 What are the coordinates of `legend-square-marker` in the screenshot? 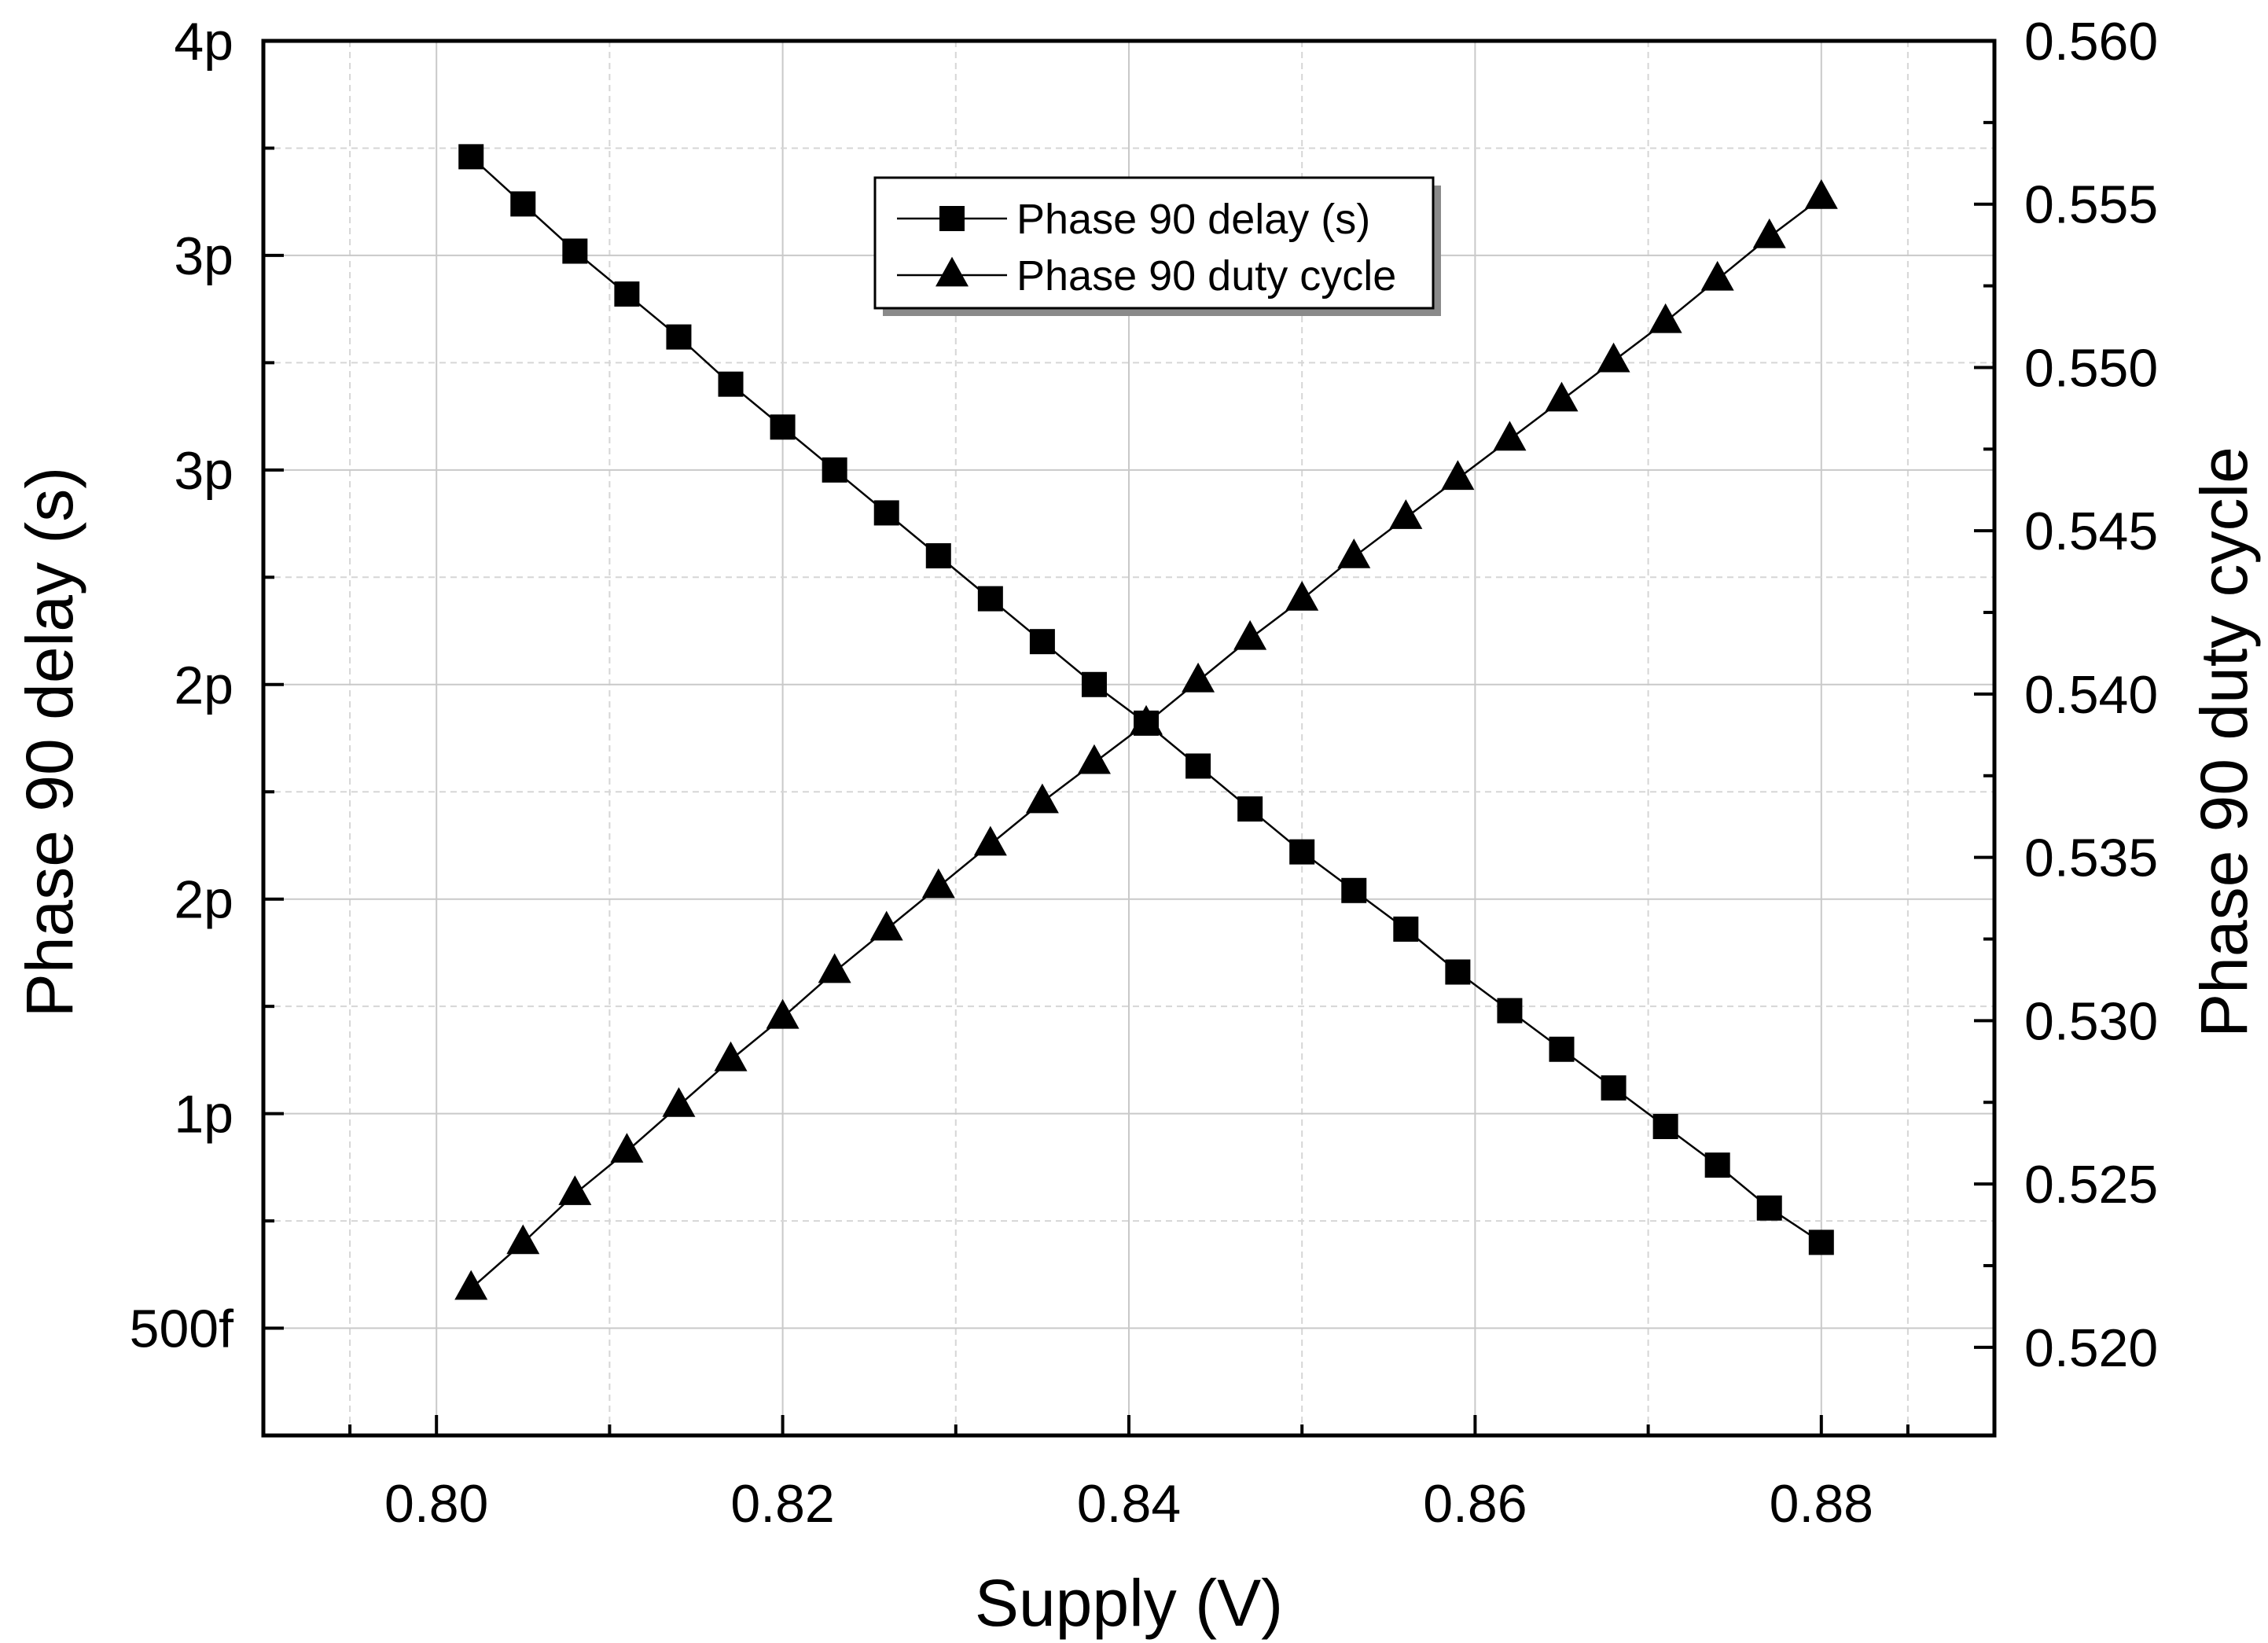 It's located at (952, 218).